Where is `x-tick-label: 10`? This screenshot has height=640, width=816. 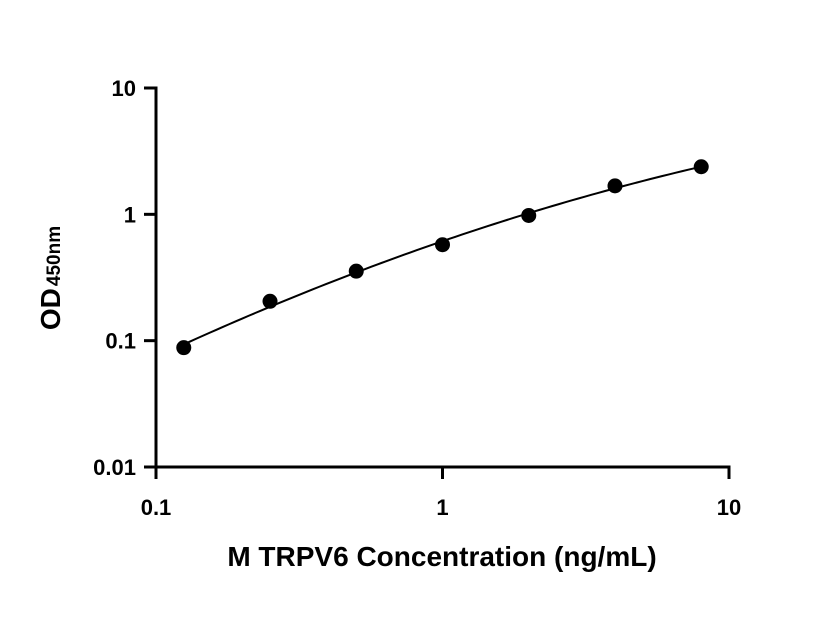
x-tick-label: 10 is located at coordinates (729, 507).